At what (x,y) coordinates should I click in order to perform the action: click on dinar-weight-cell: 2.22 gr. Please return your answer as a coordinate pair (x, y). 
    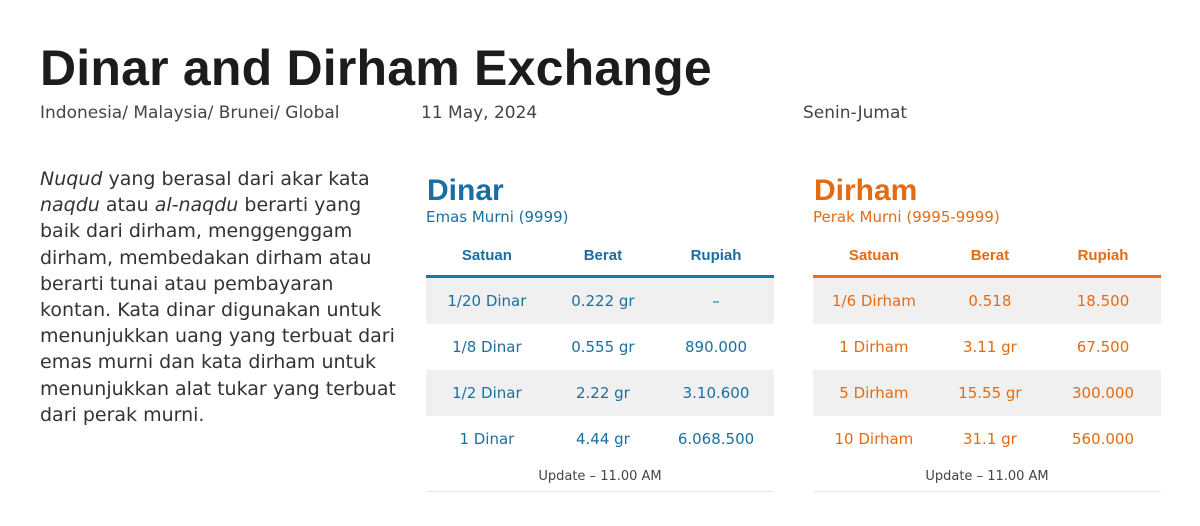
    Looking at the image, I should click on (602, 393).